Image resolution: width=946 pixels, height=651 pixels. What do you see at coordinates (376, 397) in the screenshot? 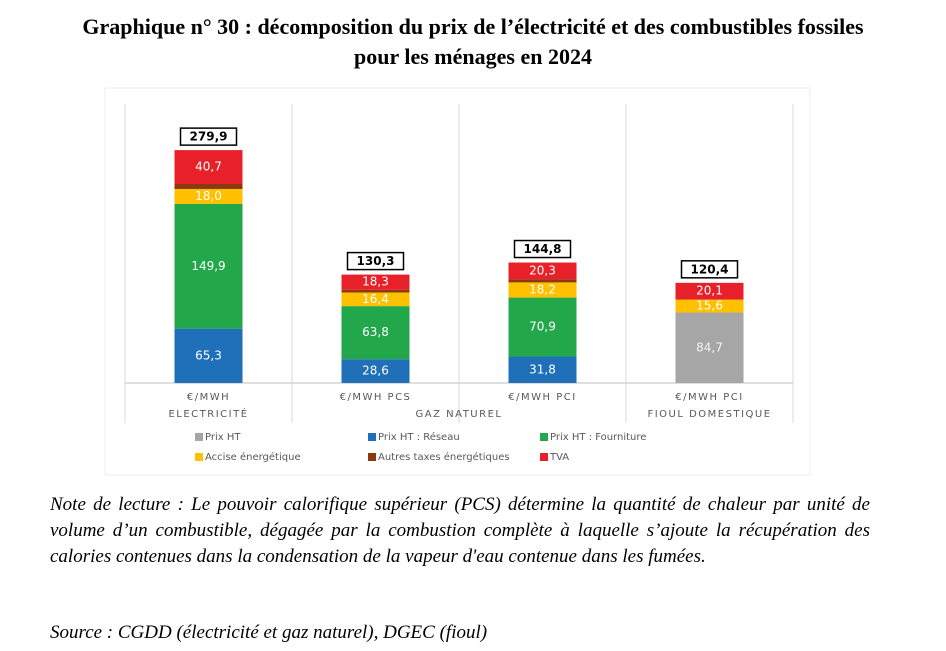
I see `x-tick-label: €/MWH PCS` at bounding box center [376, 397].